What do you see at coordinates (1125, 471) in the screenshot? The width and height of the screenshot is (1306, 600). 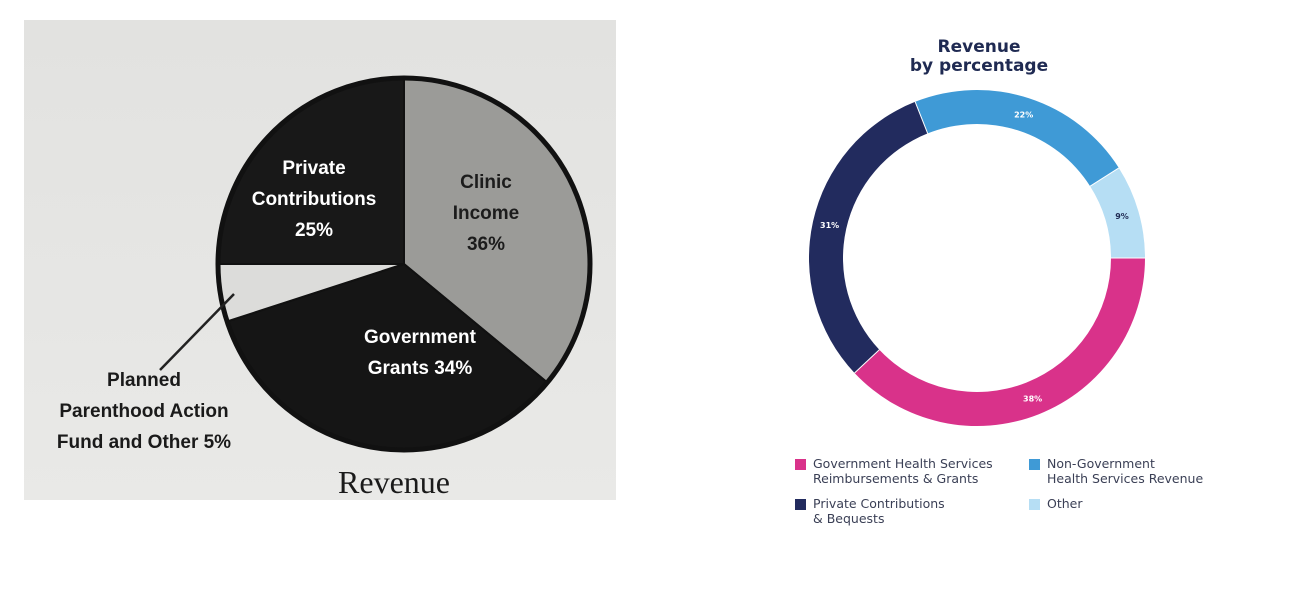 I see `legend-label: Non-Government Health Services Revenue` at bounding box center [1125, 471].